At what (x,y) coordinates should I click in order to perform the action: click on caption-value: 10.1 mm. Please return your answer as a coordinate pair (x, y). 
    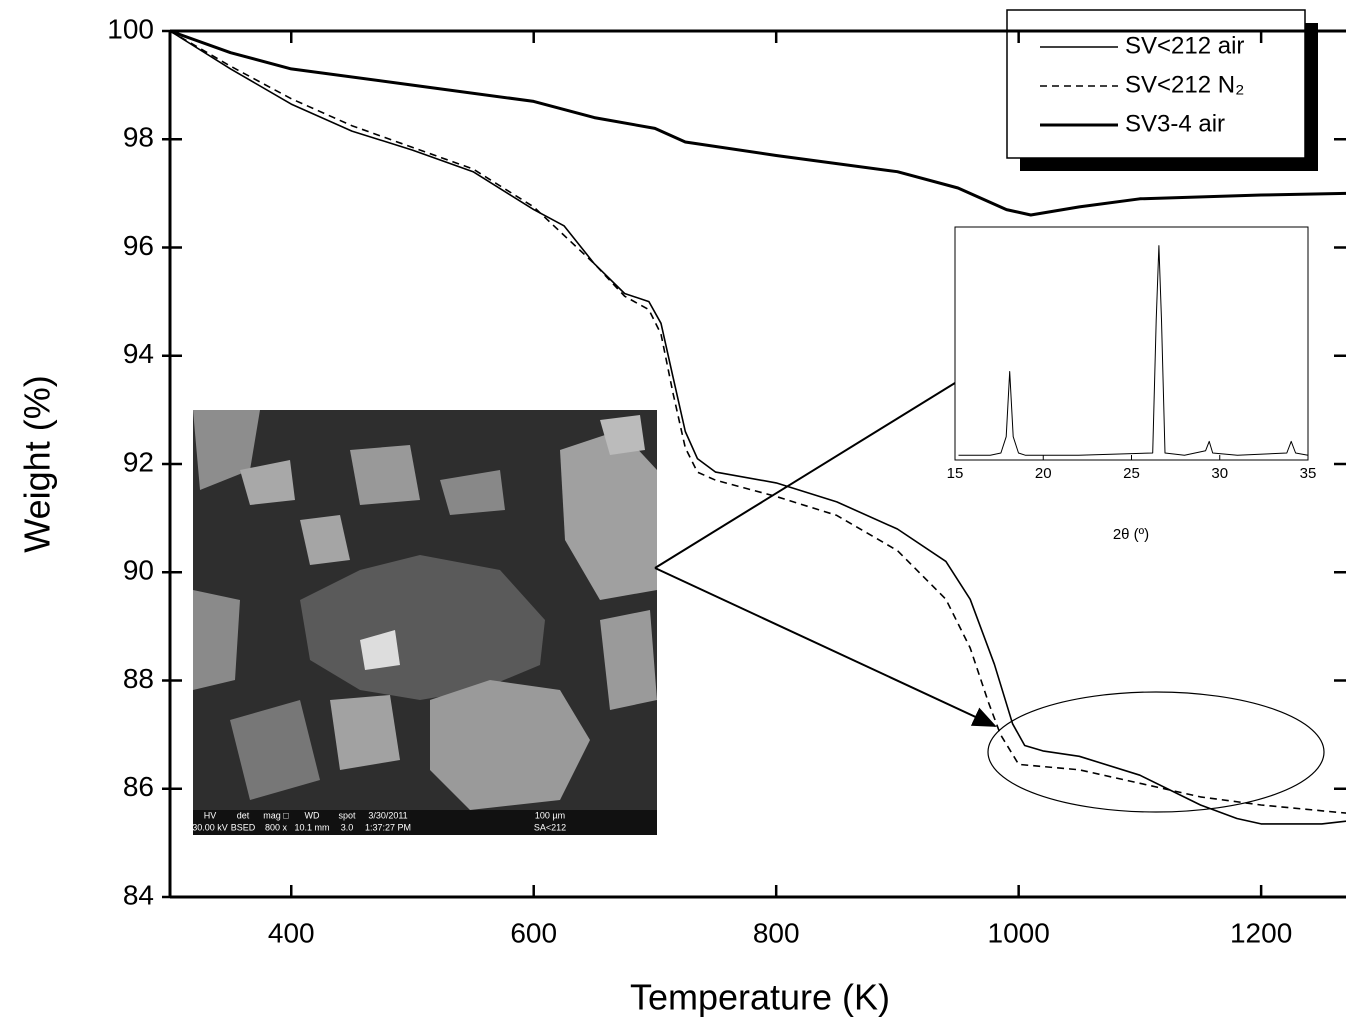
    Looking at the image, I should click on (311, 827).